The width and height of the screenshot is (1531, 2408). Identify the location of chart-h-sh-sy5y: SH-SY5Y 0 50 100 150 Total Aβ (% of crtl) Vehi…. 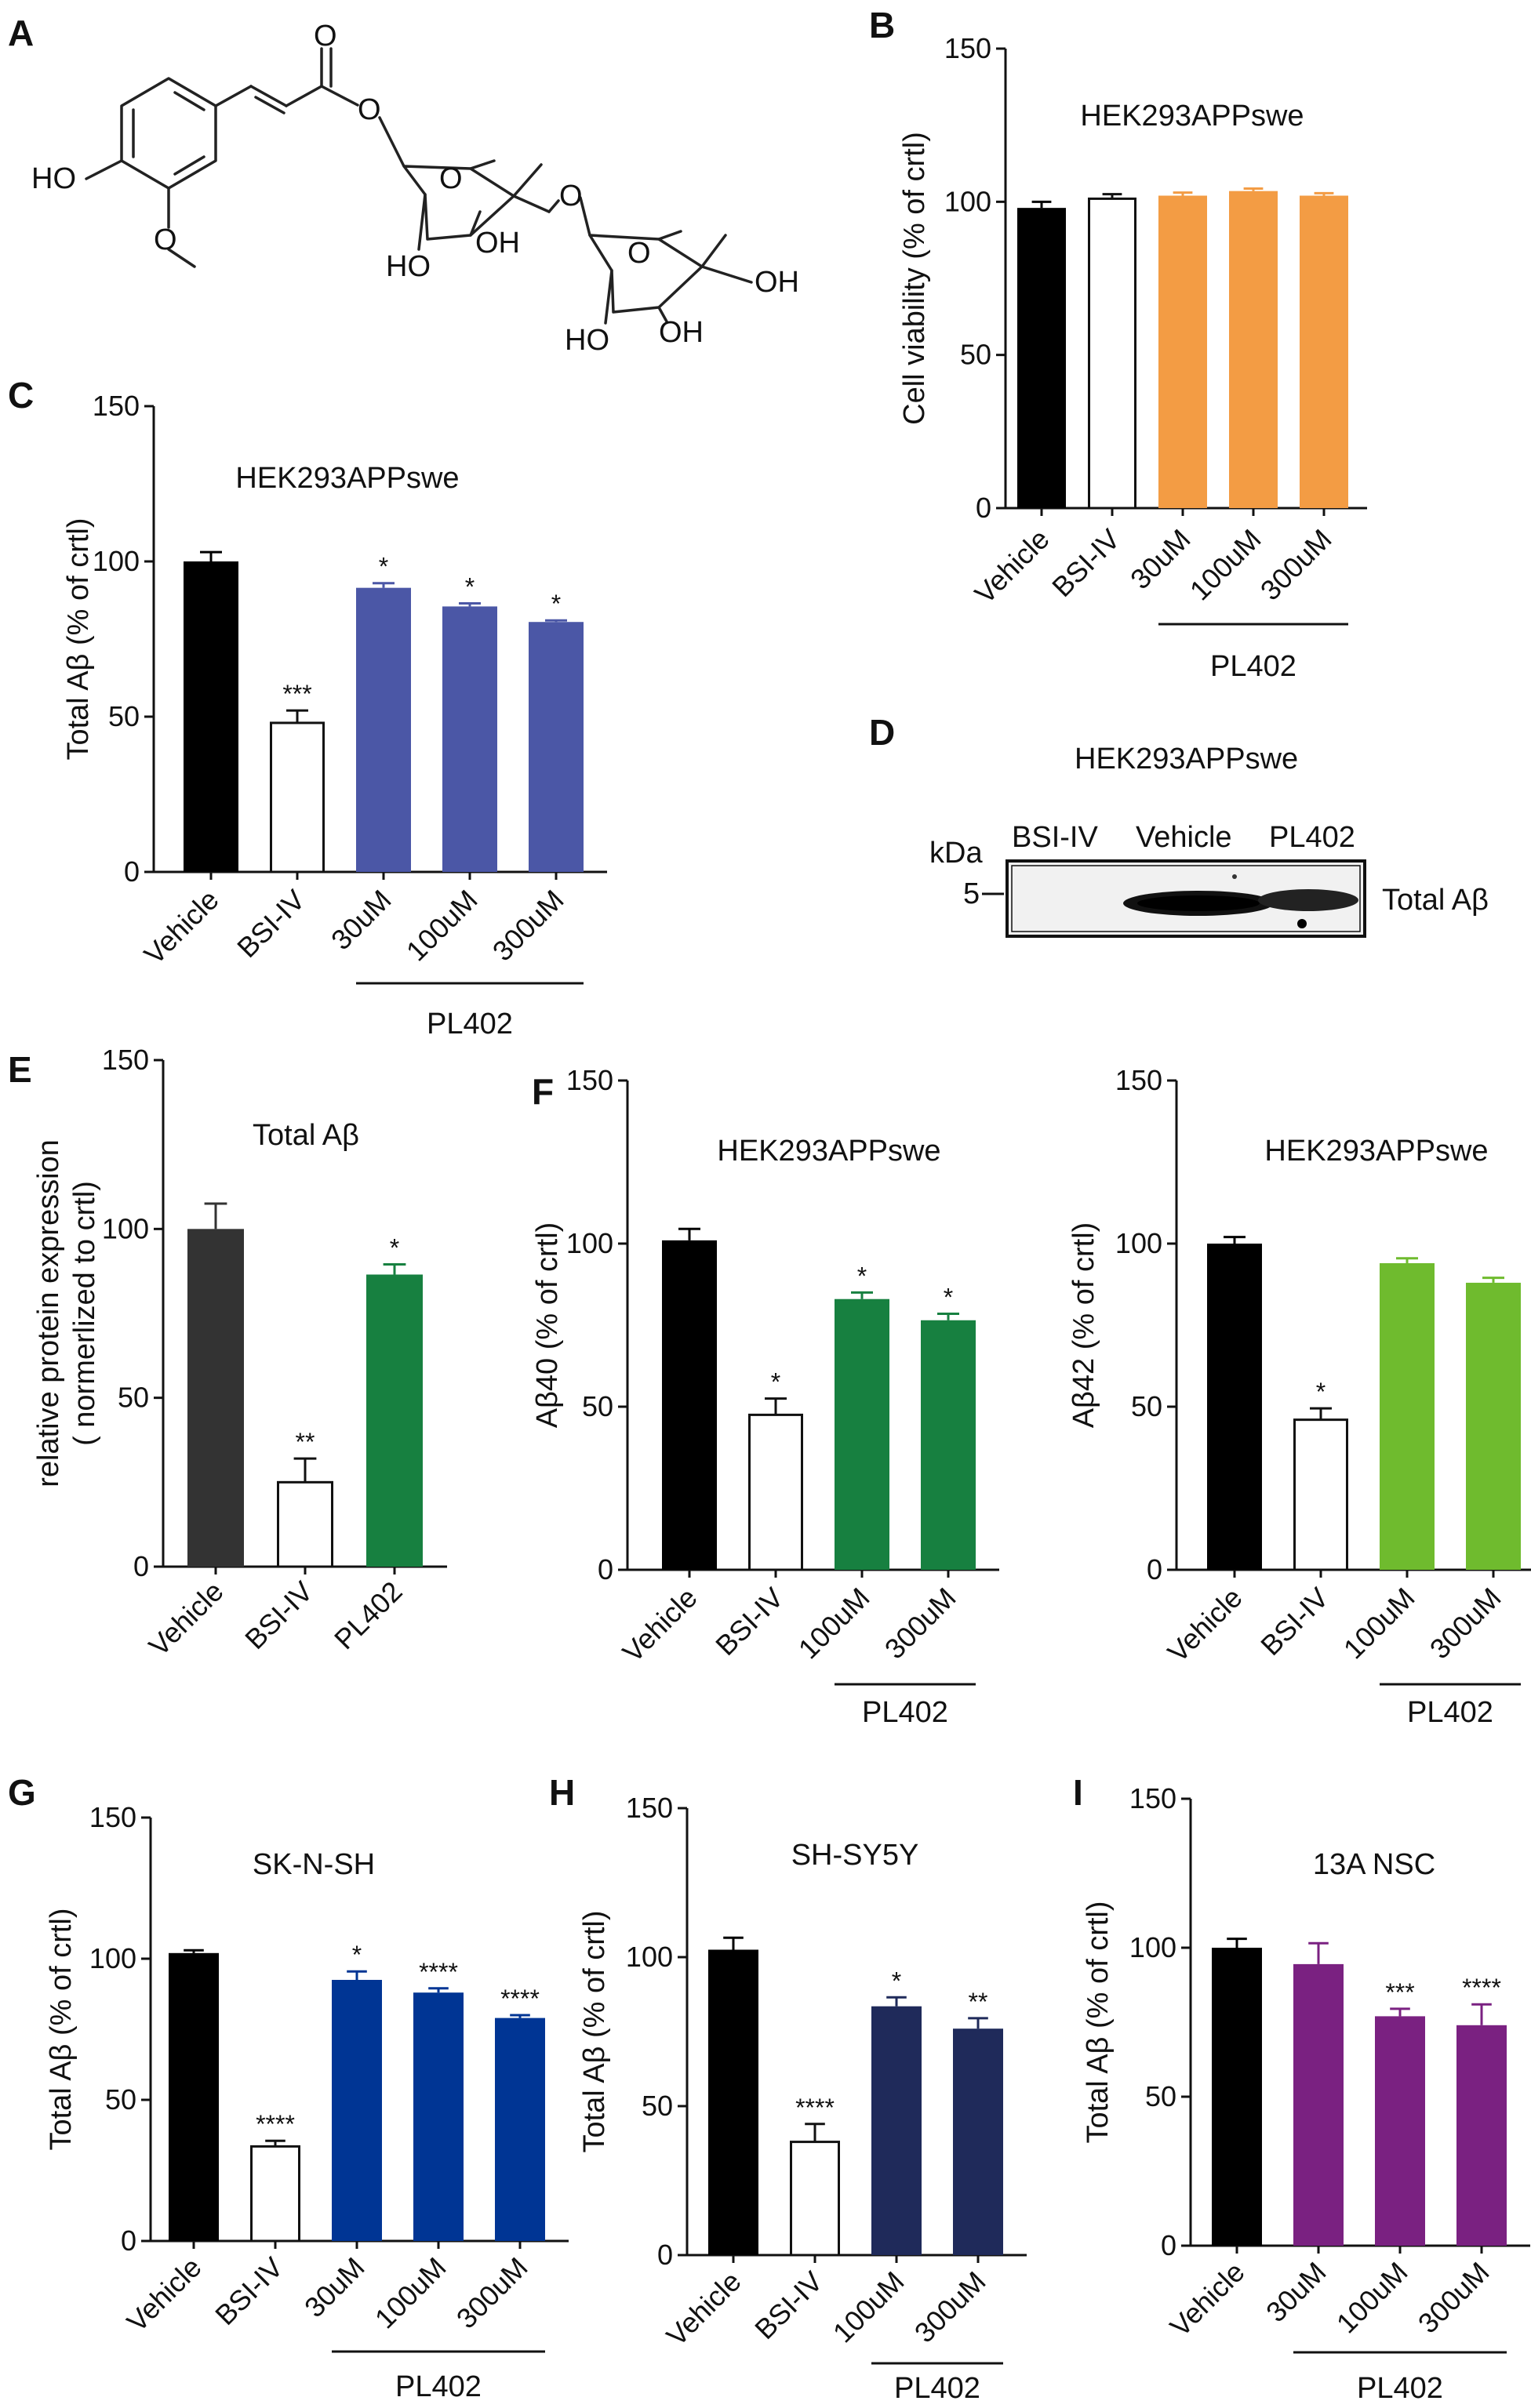
(802, 2098).